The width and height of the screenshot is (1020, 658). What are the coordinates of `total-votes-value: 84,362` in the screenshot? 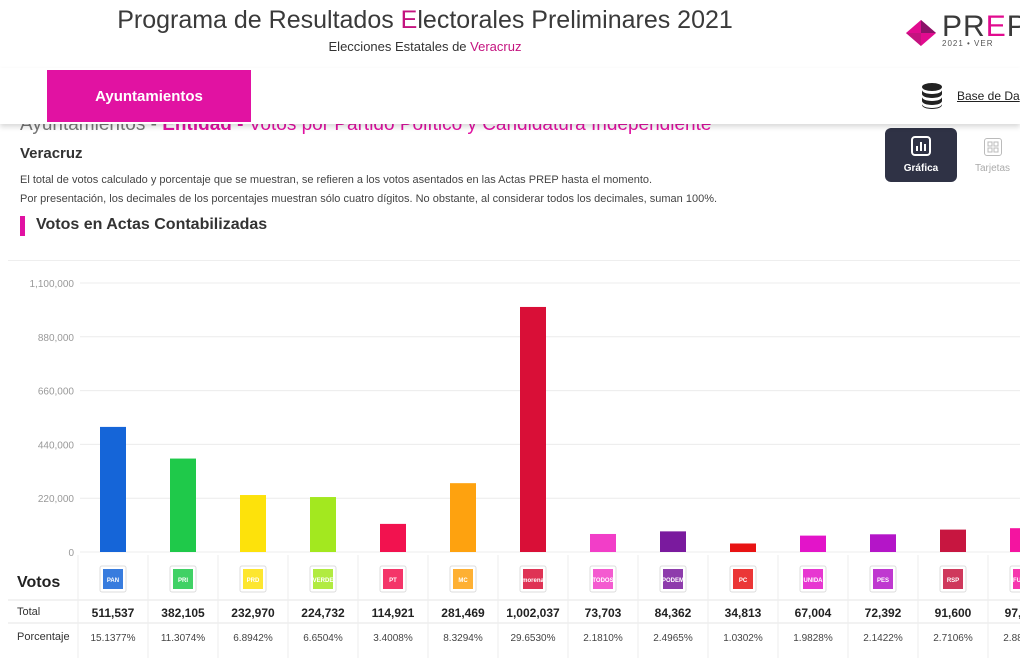 It's located at (673, 613).